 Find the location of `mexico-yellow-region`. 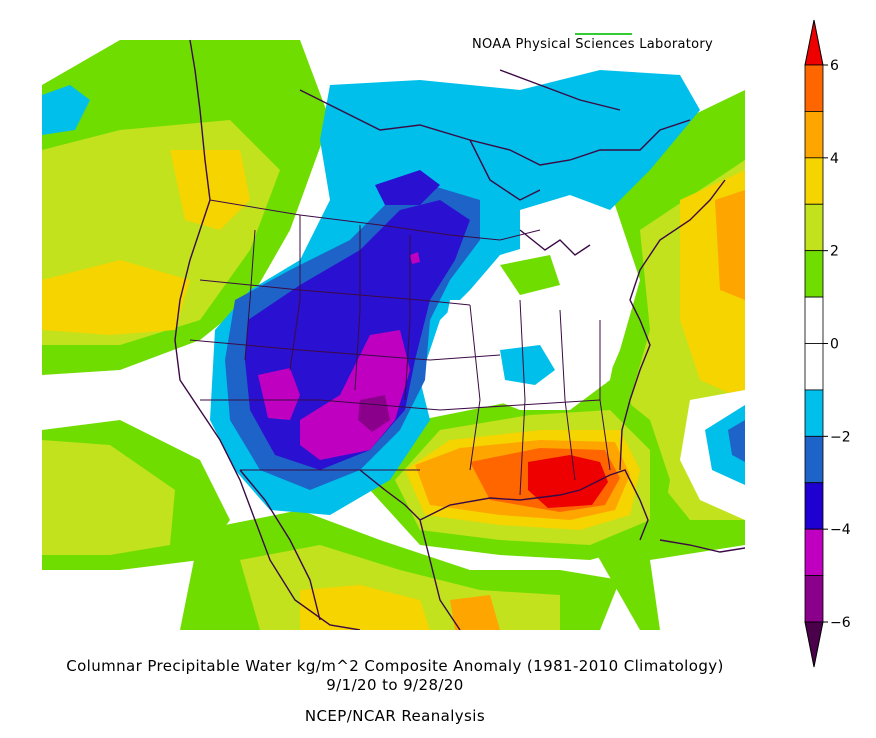

mexico-yellow-region is located at coordinates (365, 607).